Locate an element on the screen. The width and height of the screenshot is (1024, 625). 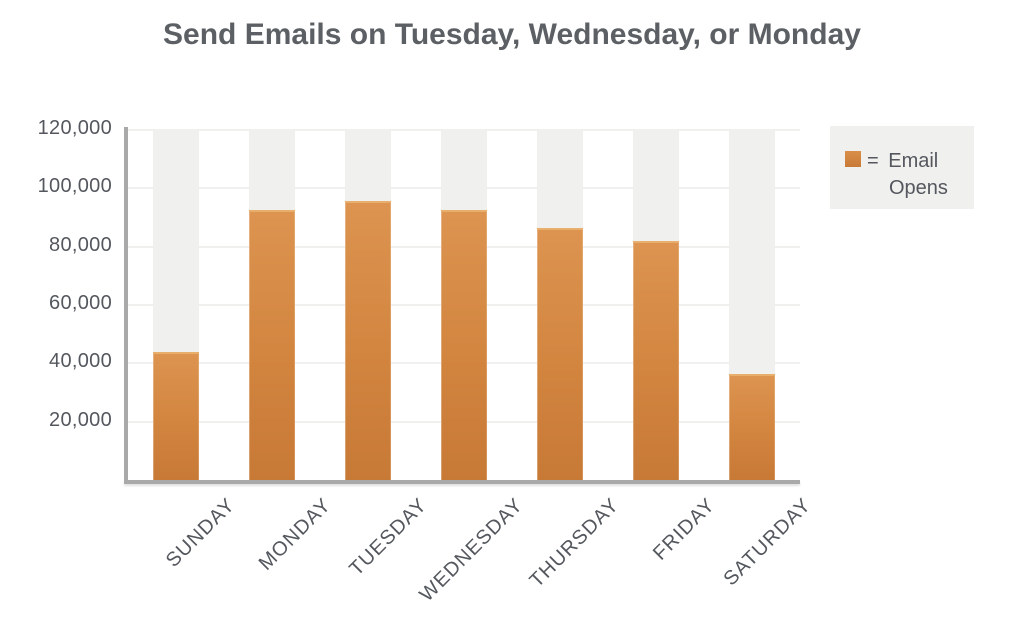
legend: = Email Opens is located at coordinates (902, 167).